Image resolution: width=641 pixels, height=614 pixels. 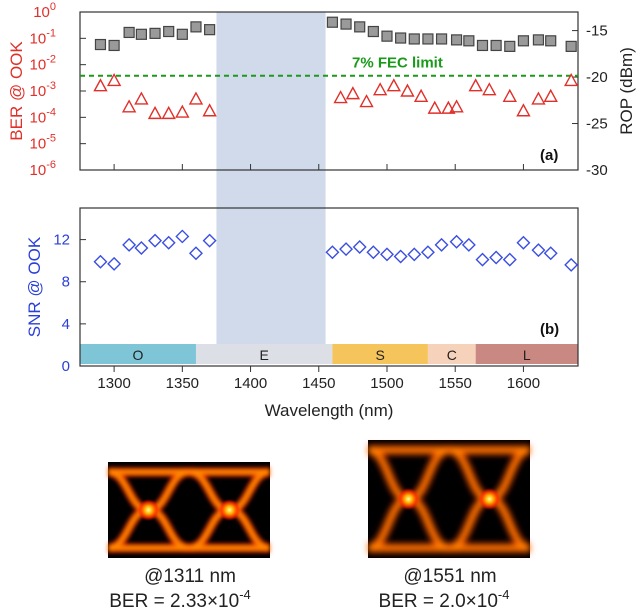 What do you see at coordinates (43, 64) in the screenshot?
I see `ber-tick-label: 10⁻²` at bounding box center [43, 64].